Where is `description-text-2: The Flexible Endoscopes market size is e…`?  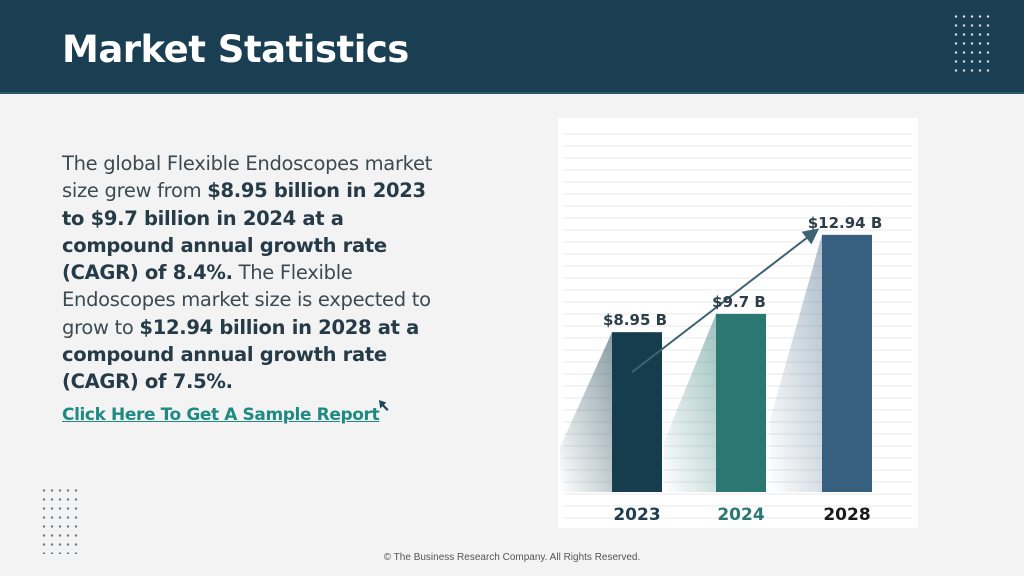
description-text-2: The Flexible Endoscopes market size is e… is located at coordinates (246, 300).